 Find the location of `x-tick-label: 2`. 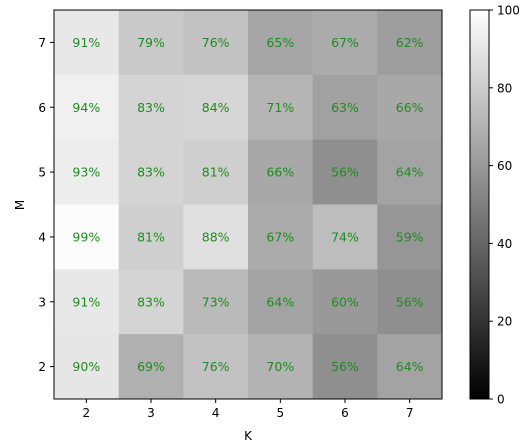

x-tick-label: 2 is located at coordinates (87, 413).